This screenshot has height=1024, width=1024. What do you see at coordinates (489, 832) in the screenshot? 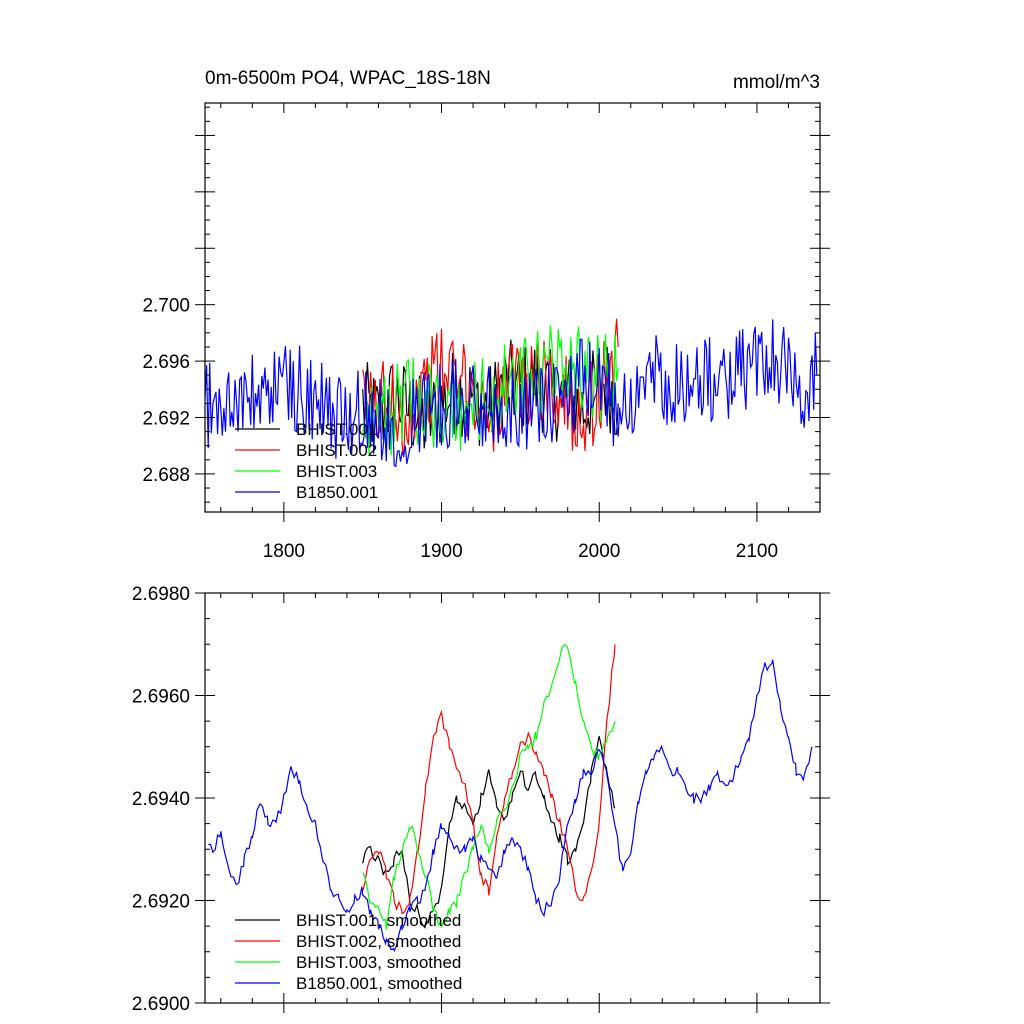
I see `series-line-bhist-001-smoothed` at bounding box center [489, 832].